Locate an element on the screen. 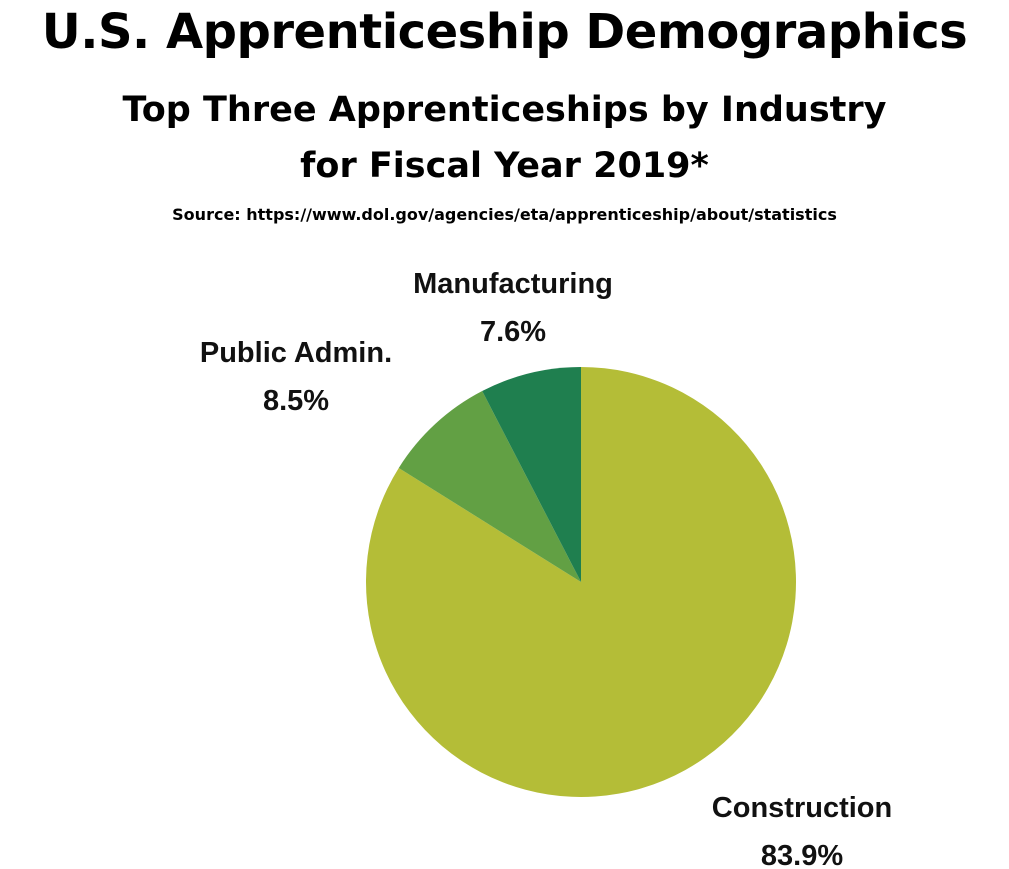 The image size is (1009, 869). subtitle-line-1: Top Three Apprenticeships by Industry is located at coordinates (504, 110).